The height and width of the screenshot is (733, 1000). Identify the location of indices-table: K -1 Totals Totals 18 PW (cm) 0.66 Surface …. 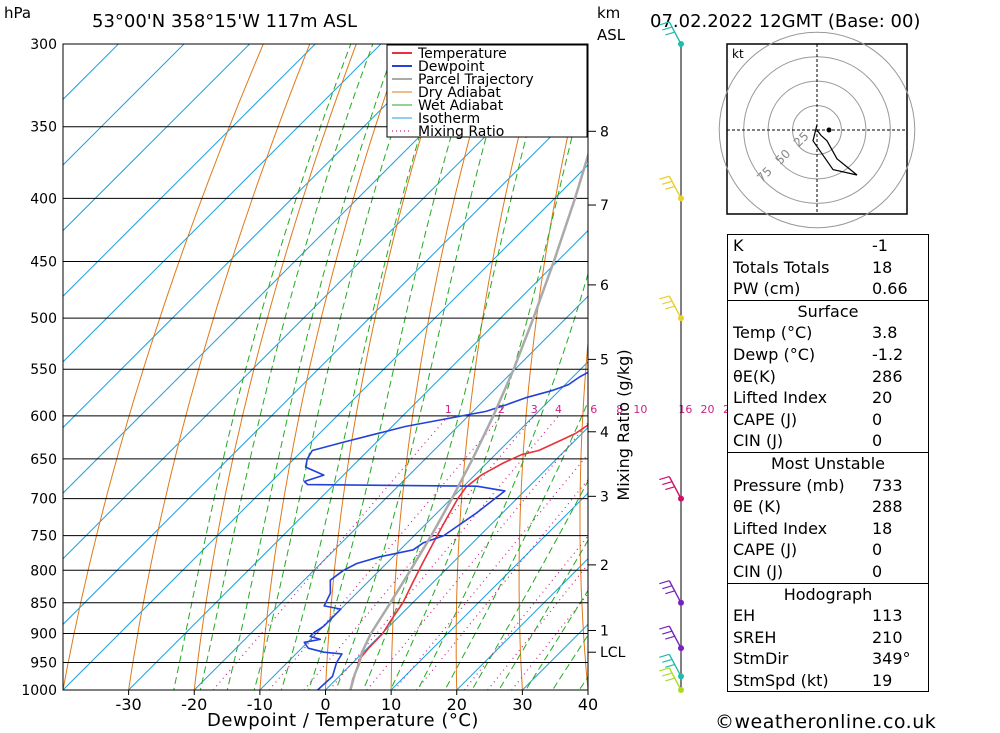
(828, 463).